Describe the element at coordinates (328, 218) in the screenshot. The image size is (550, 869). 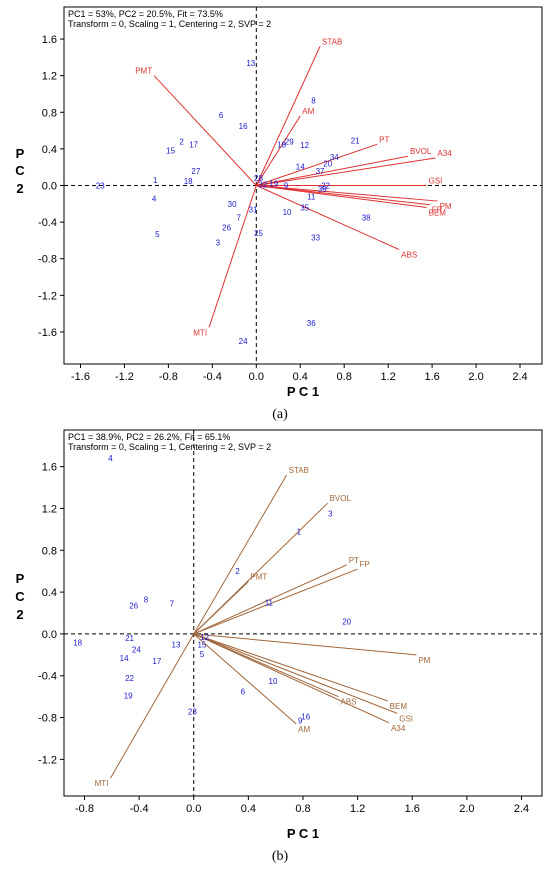
I see `vector-abs` at that location.